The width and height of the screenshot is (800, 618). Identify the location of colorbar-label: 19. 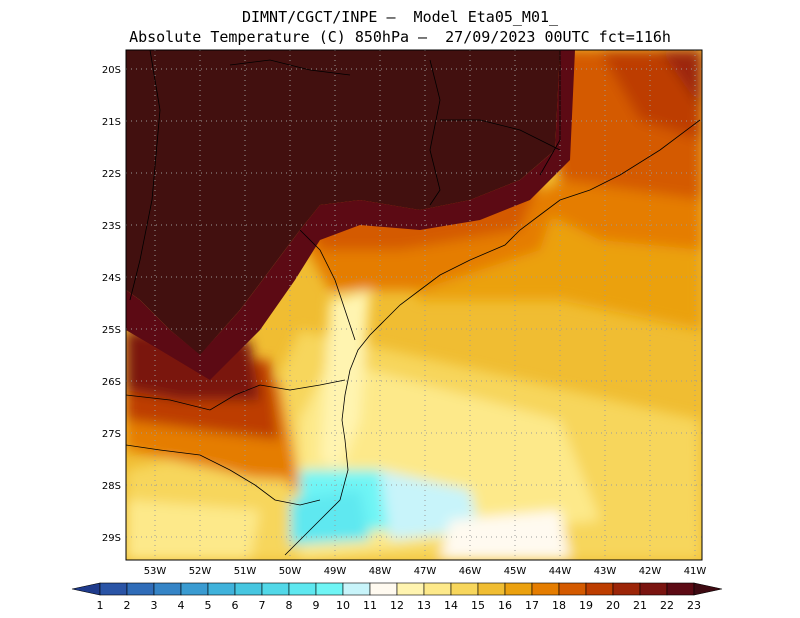
(586, 605).